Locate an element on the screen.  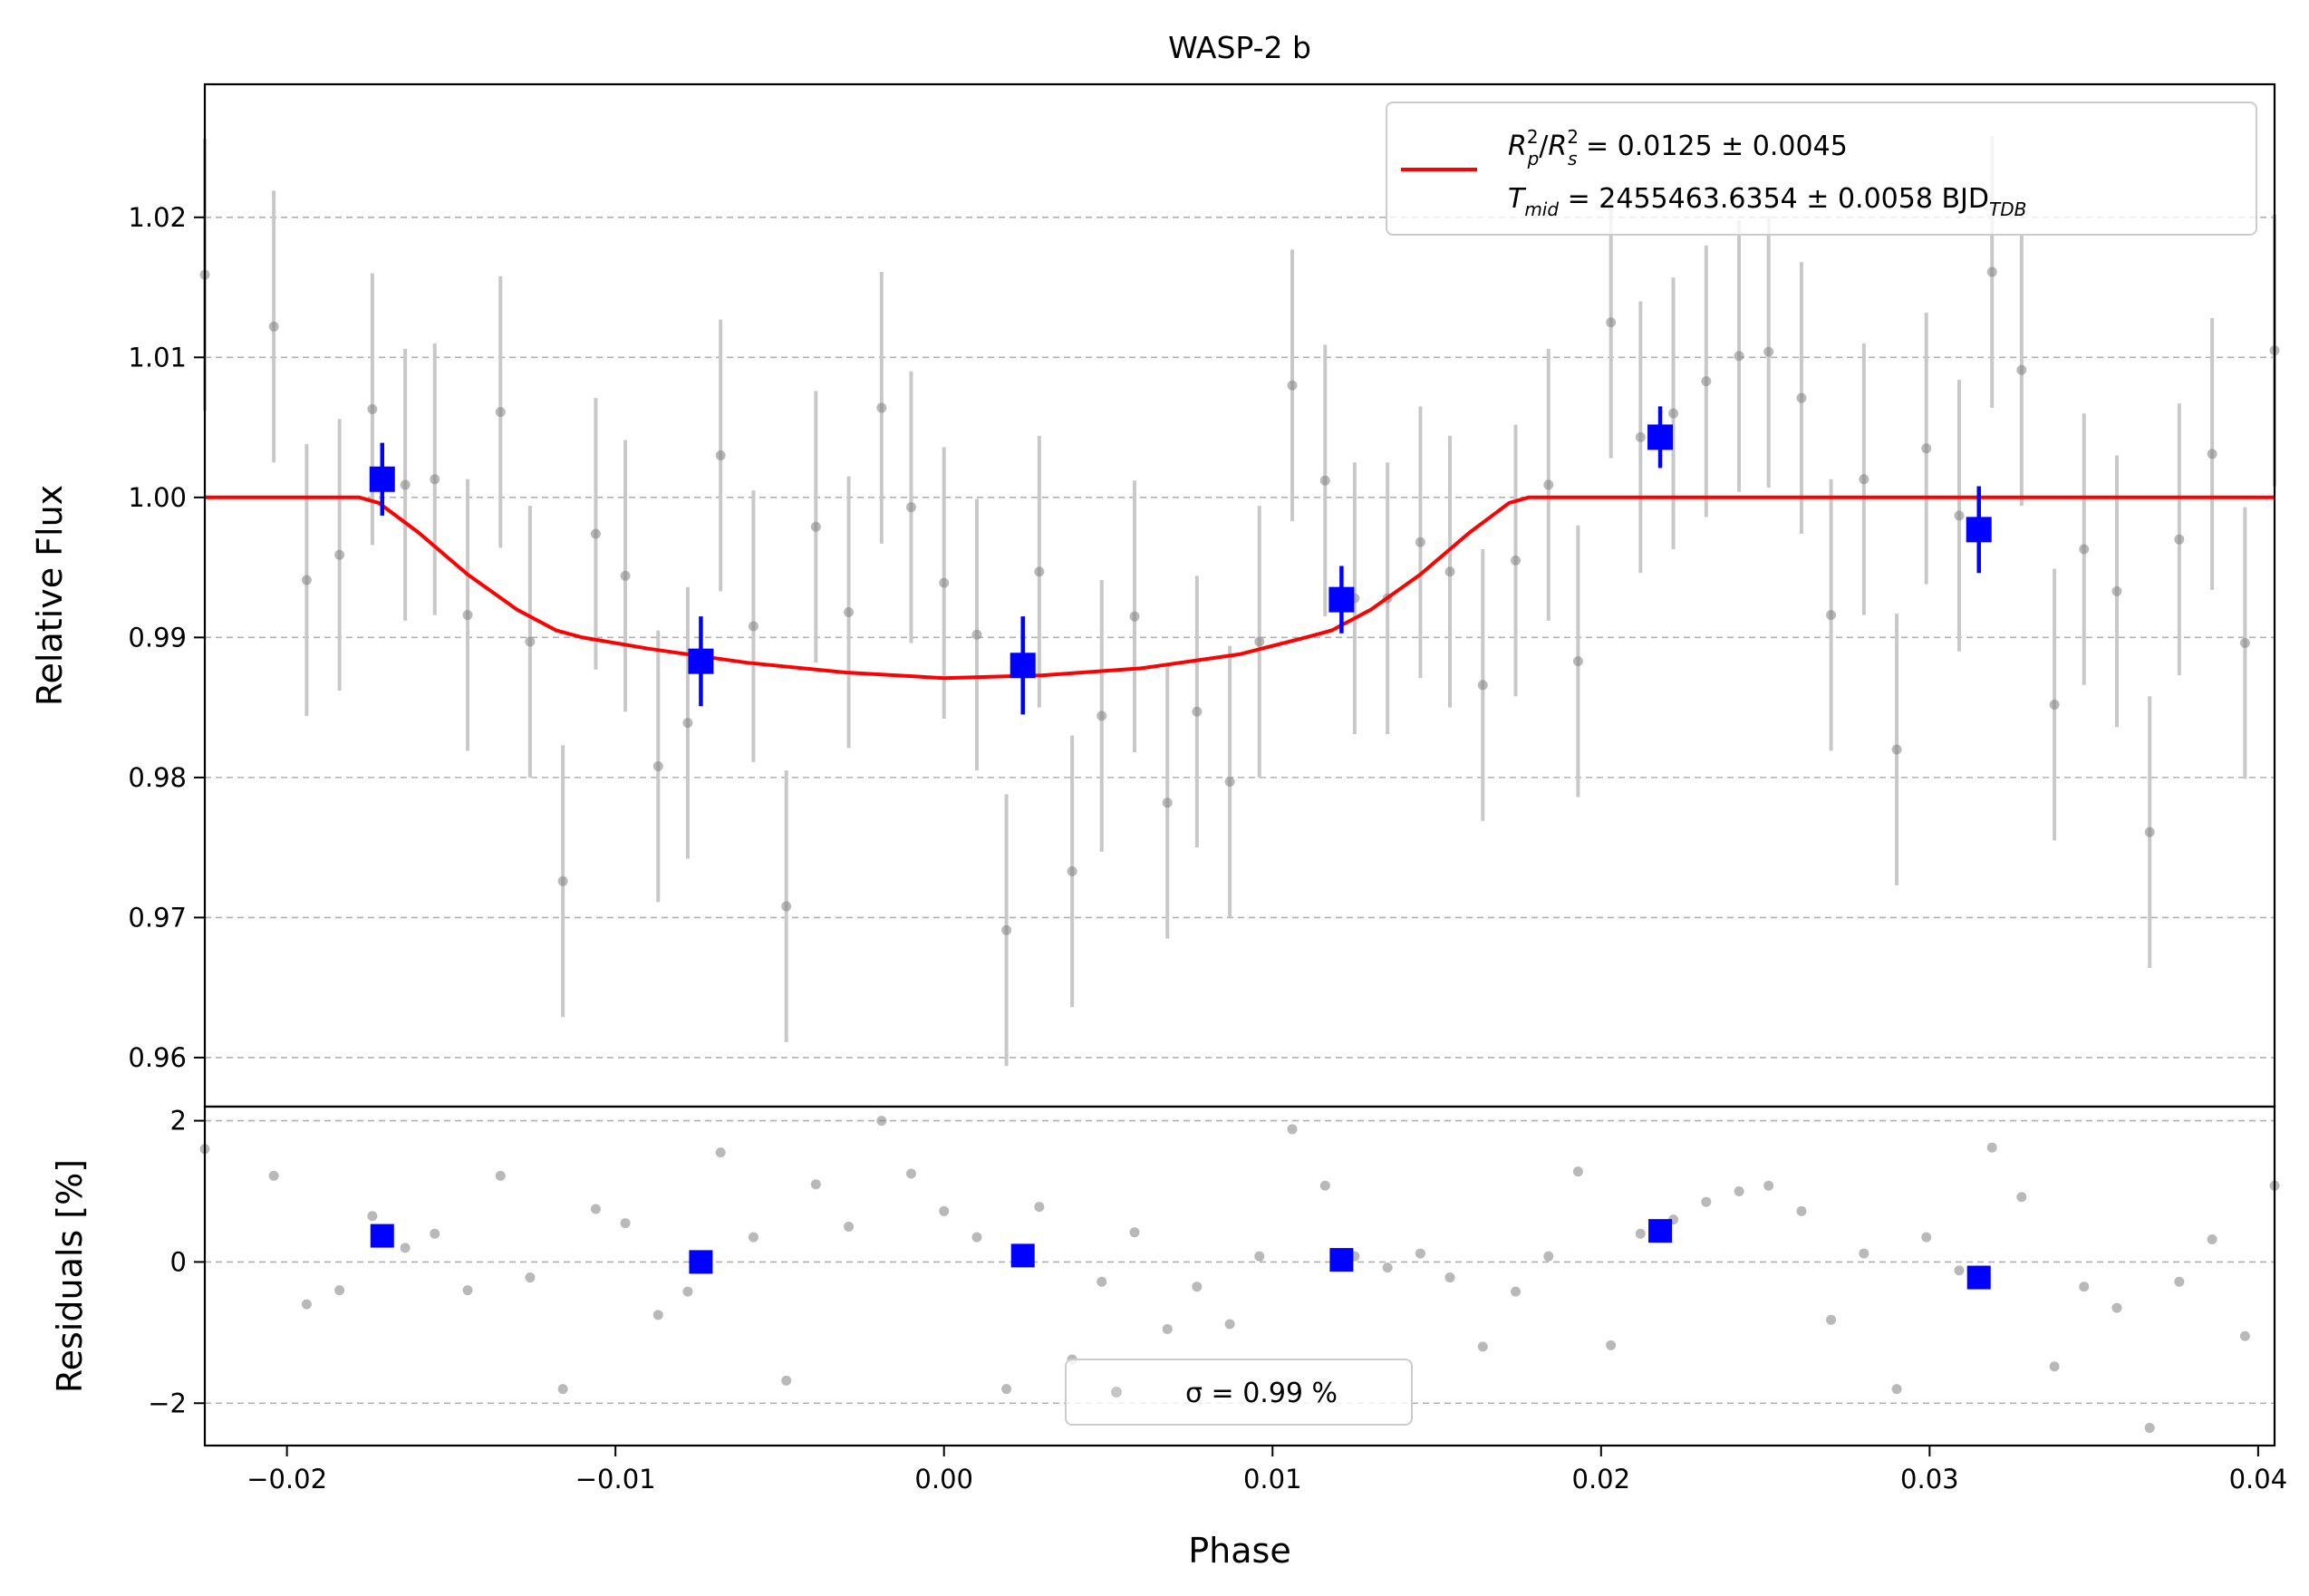
bottom-legend: σ = 0.99 % is located at coordinates (1239, 1392).